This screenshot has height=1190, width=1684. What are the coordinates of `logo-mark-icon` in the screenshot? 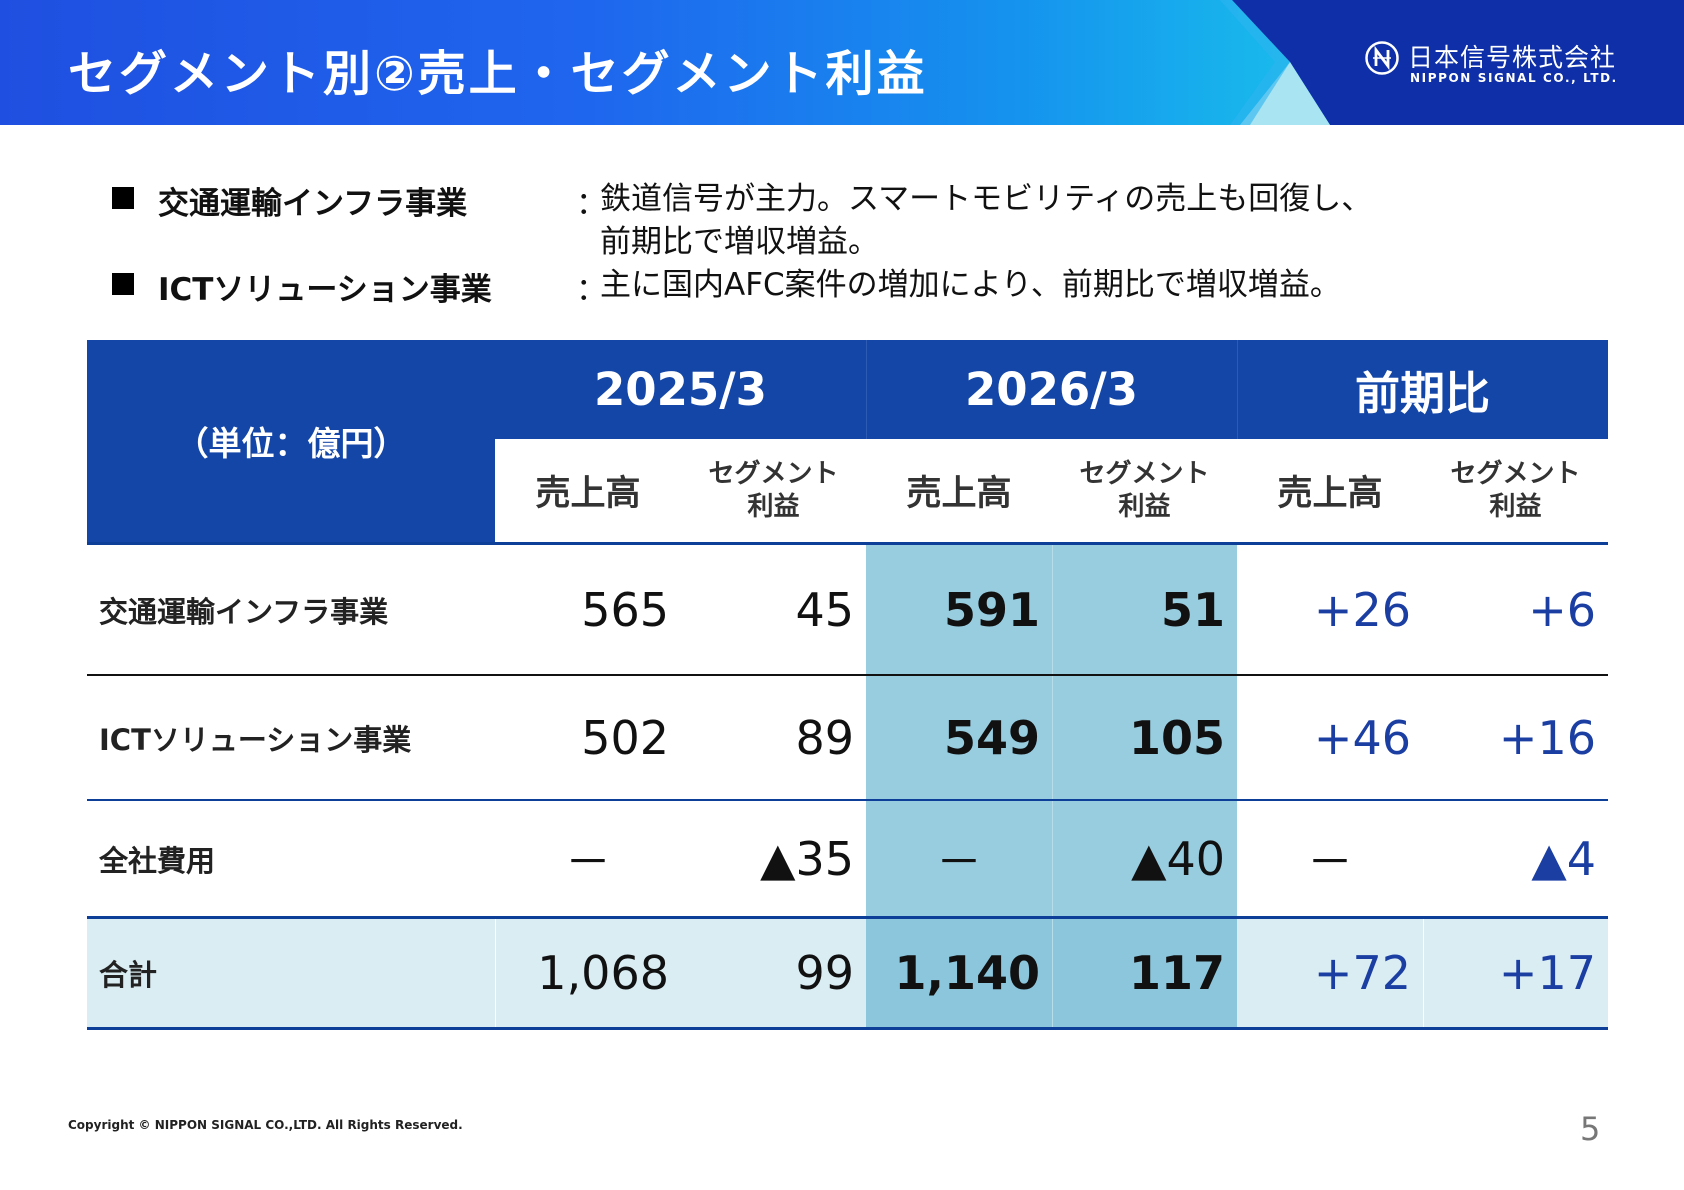 It's located at (1382, 58).